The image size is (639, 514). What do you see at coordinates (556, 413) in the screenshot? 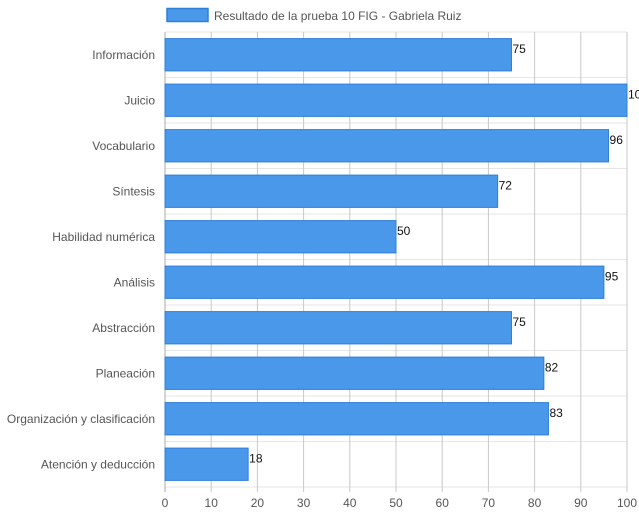
I see `data-label: 83` at bounding box center [556, 413].